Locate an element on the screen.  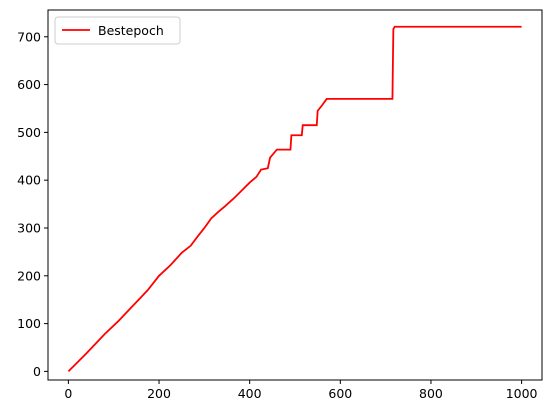
y-tick-label: 400 is located at coordinates (29, 180).